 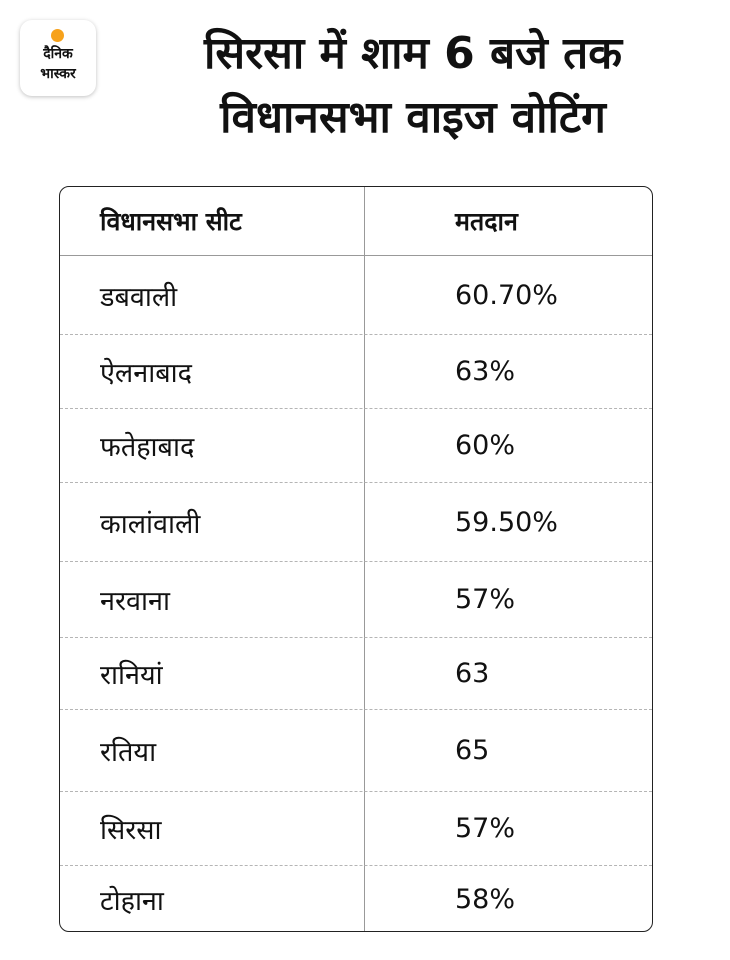 I want to click on title-line1: सिरसा में शाम 6 बजे तक, so click(x=413, y=53).